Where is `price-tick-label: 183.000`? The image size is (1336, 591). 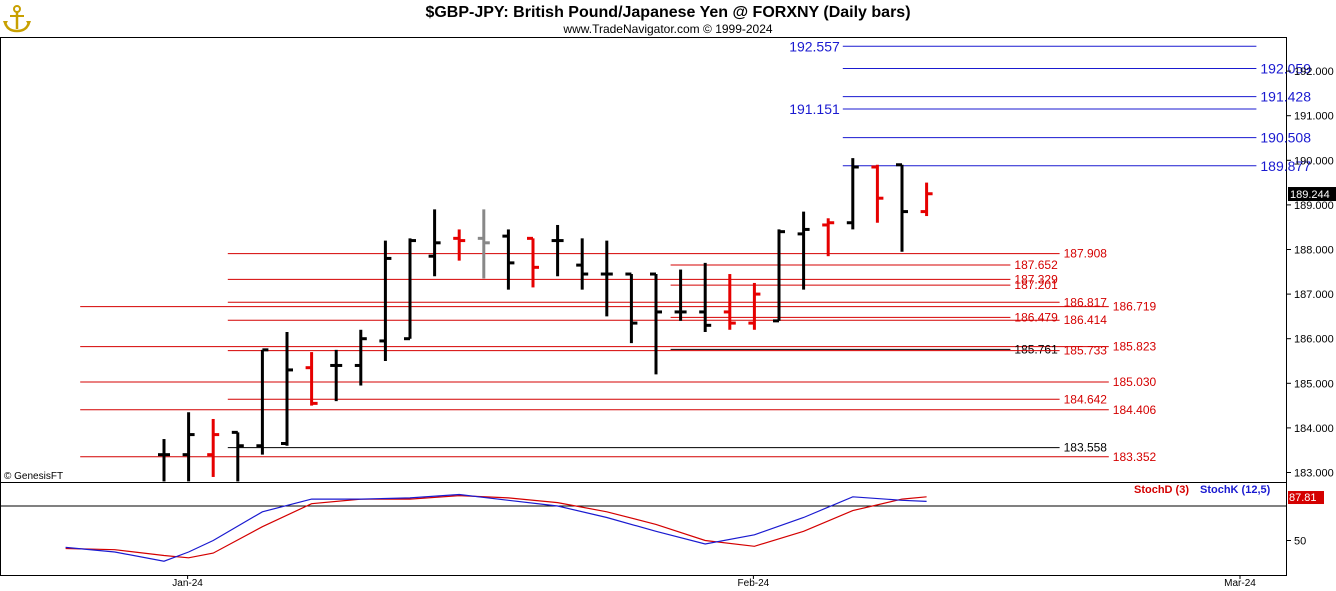 price-tick-label: 183.000 is located at coordinates (1314, 474).